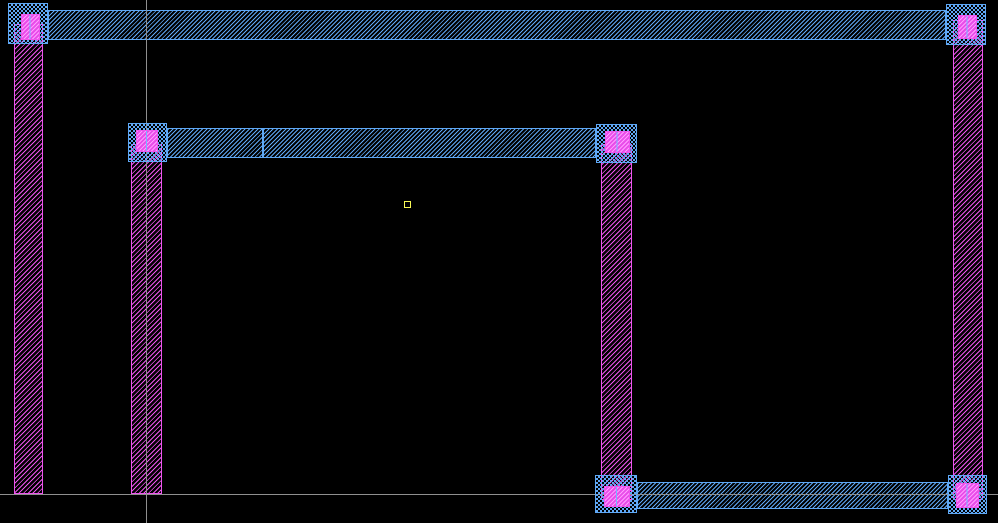  What do you see at coordinates (617, 496) in the screenshot?
I see `via-bottom-middle-via-center` at bounding box center [617, 496].